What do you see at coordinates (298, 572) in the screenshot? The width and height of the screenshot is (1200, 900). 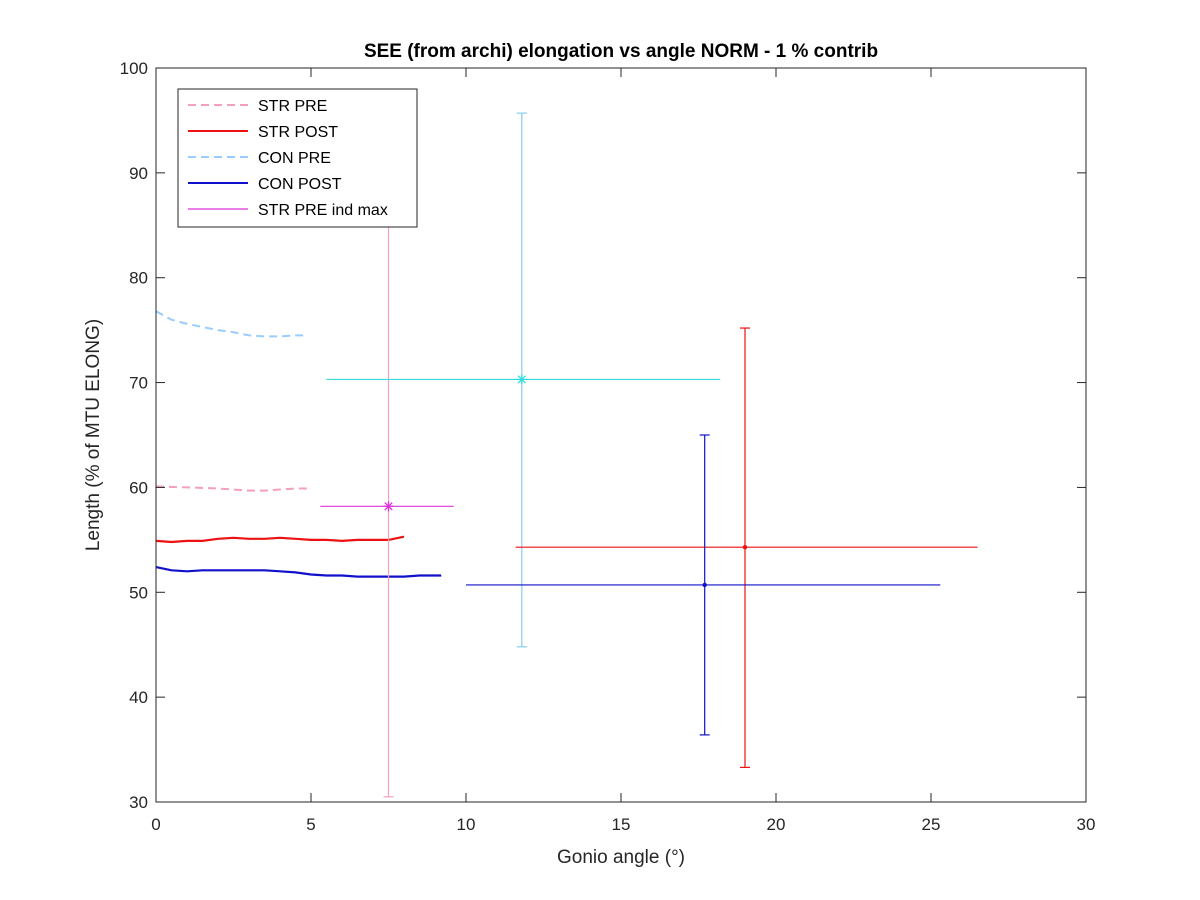 I see `series-line-con-post` at bounding box center [298, 572].